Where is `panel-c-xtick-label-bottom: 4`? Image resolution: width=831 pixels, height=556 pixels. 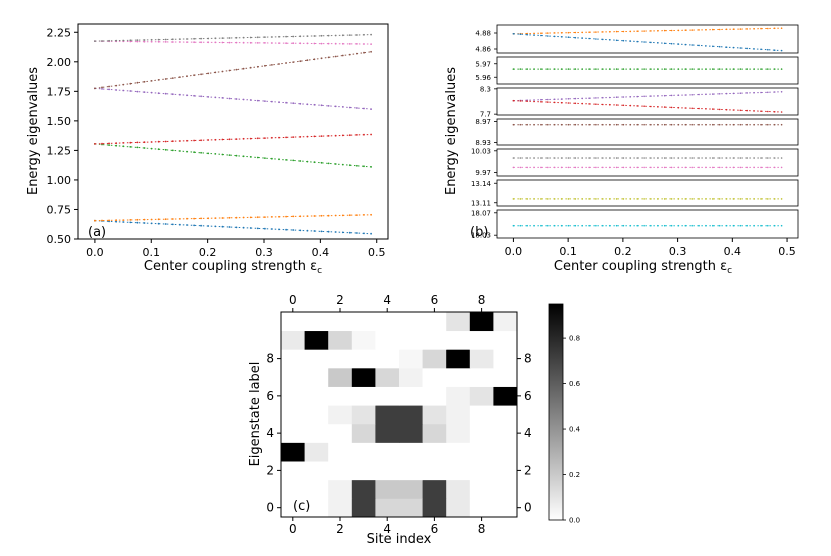
panel-c-xtick-label-bottom: 4 is located at coordinates (387, 529).